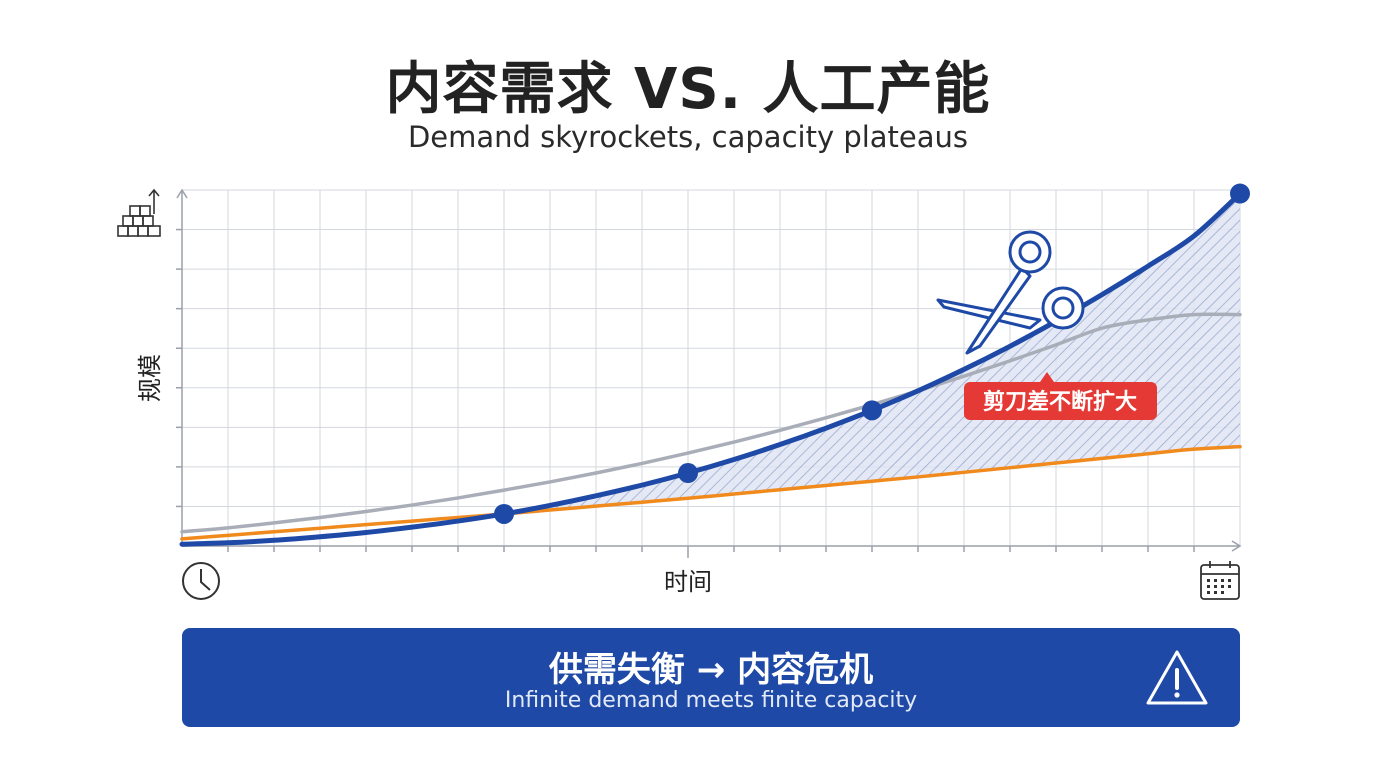  What do you see at coordinates (1236, 546) in the screenshot?
I see `x-axis-arrow` at bounding box center [1236, 546].